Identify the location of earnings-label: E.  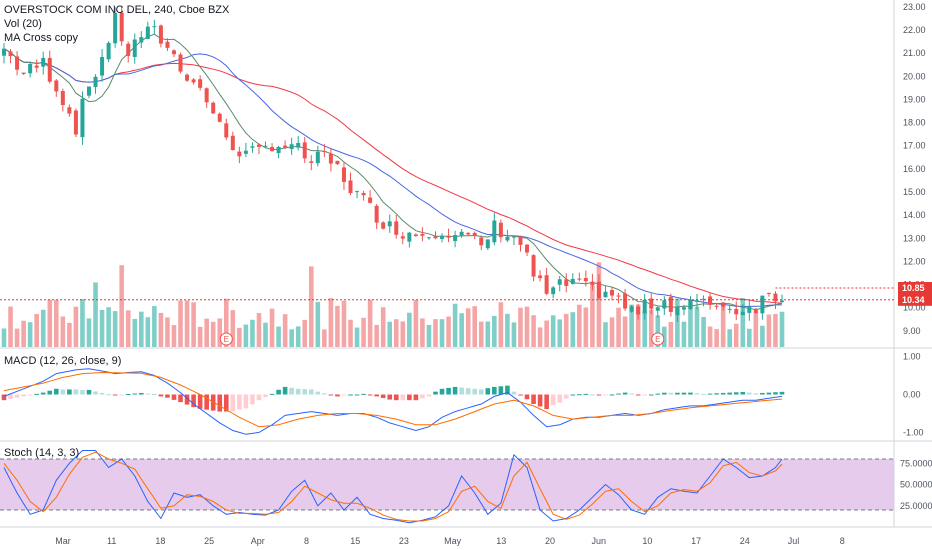
(226, 339).